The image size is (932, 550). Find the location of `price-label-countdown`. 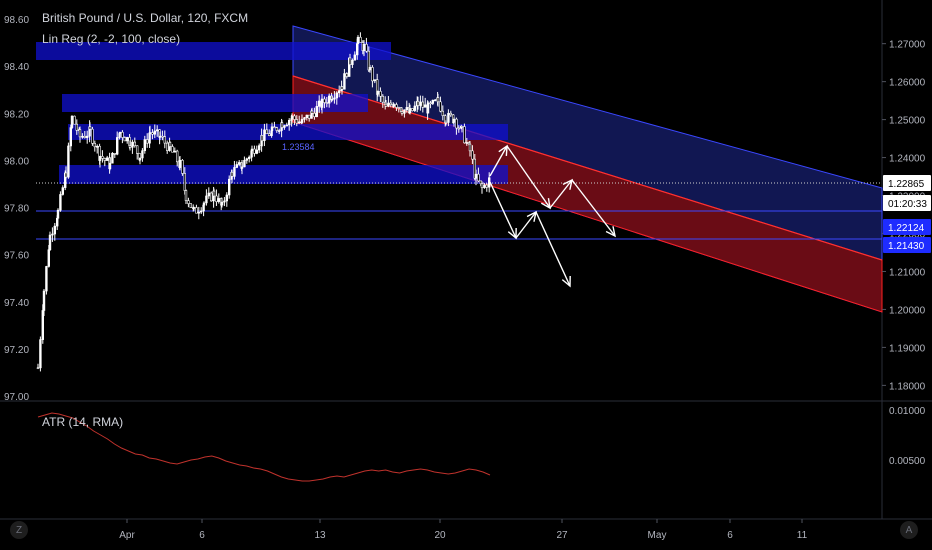

price-label-countdown is located at coordinates (907, 203).